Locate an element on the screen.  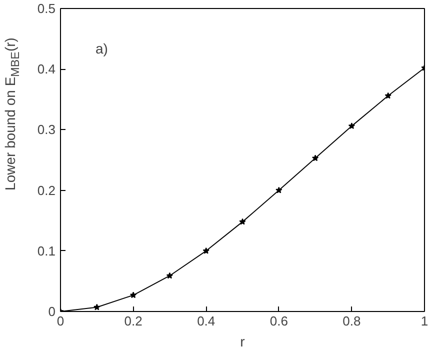
annotation: a) is located at coordinates (102, 48).